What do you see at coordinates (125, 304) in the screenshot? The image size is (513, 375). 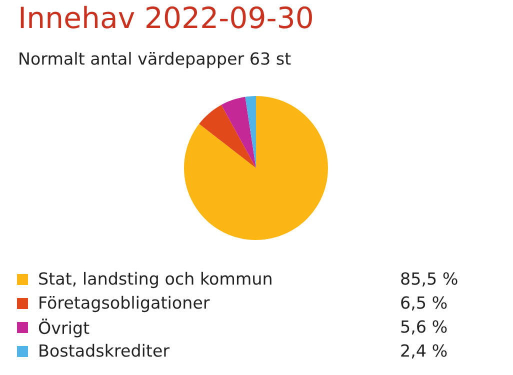 I see `legend-label: Företagsobligationer` at bounding box center [125, 304].